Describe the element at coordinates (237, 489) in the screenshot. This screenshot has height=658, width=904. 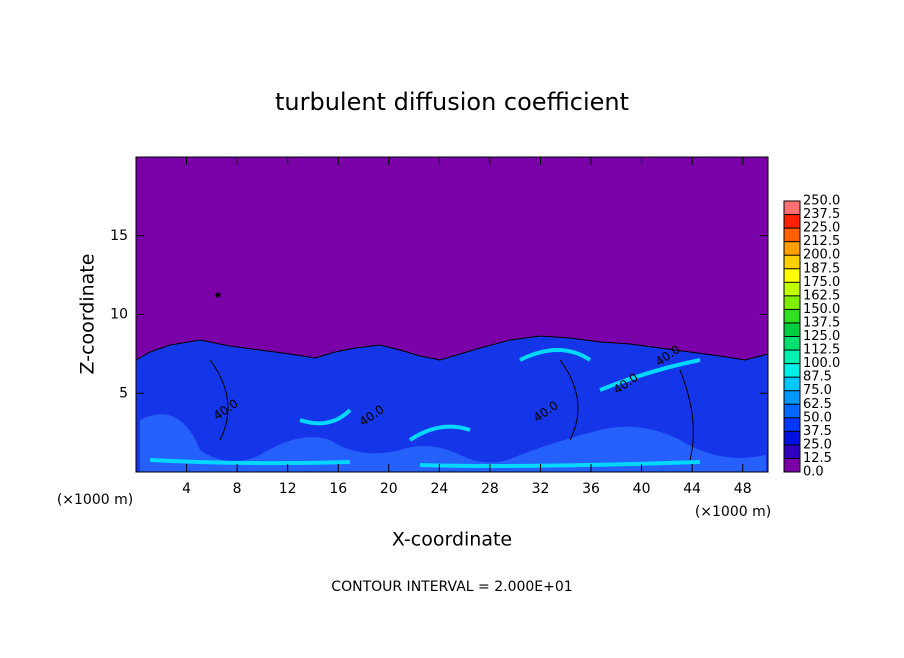
I see `x-tick-label: 8` at that location.